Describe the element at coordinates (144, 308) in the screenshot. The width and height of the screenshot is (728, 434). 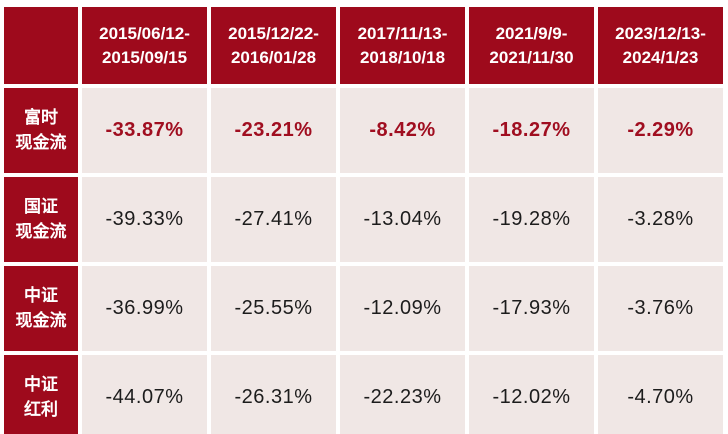
I see `value-cell: -36.99%` at that location.